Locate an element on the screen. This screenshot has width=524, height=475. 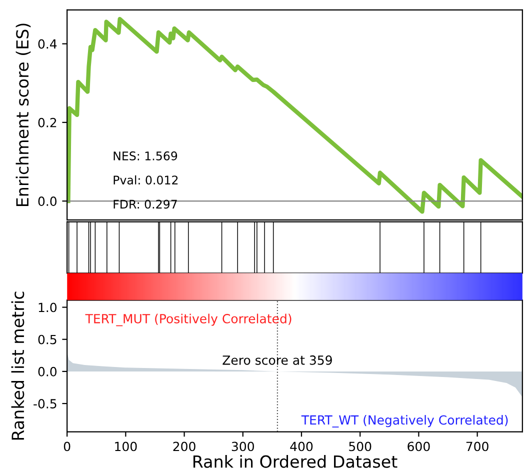
x-tick-label: 300 is located at coordinates (243, 447).